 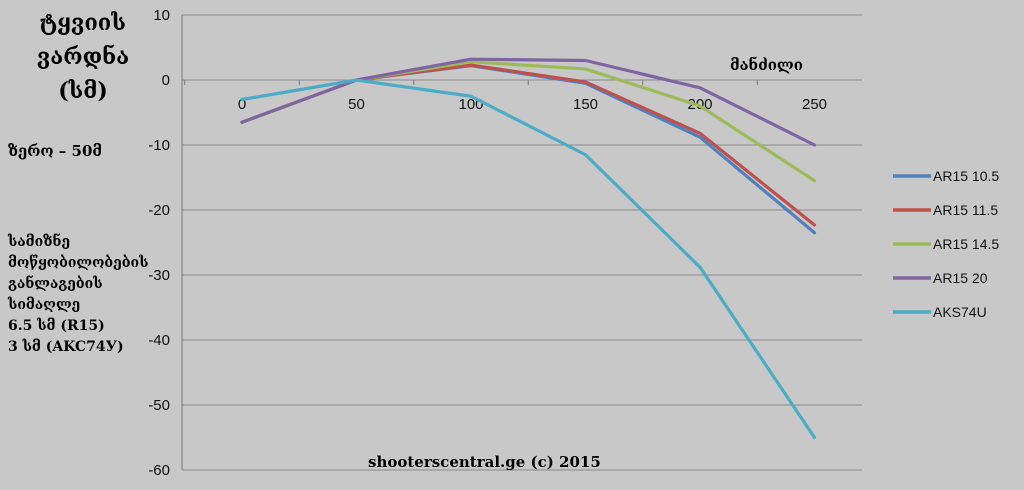 I want to click on y-tick-label: -10, so click(x=159, y=145).